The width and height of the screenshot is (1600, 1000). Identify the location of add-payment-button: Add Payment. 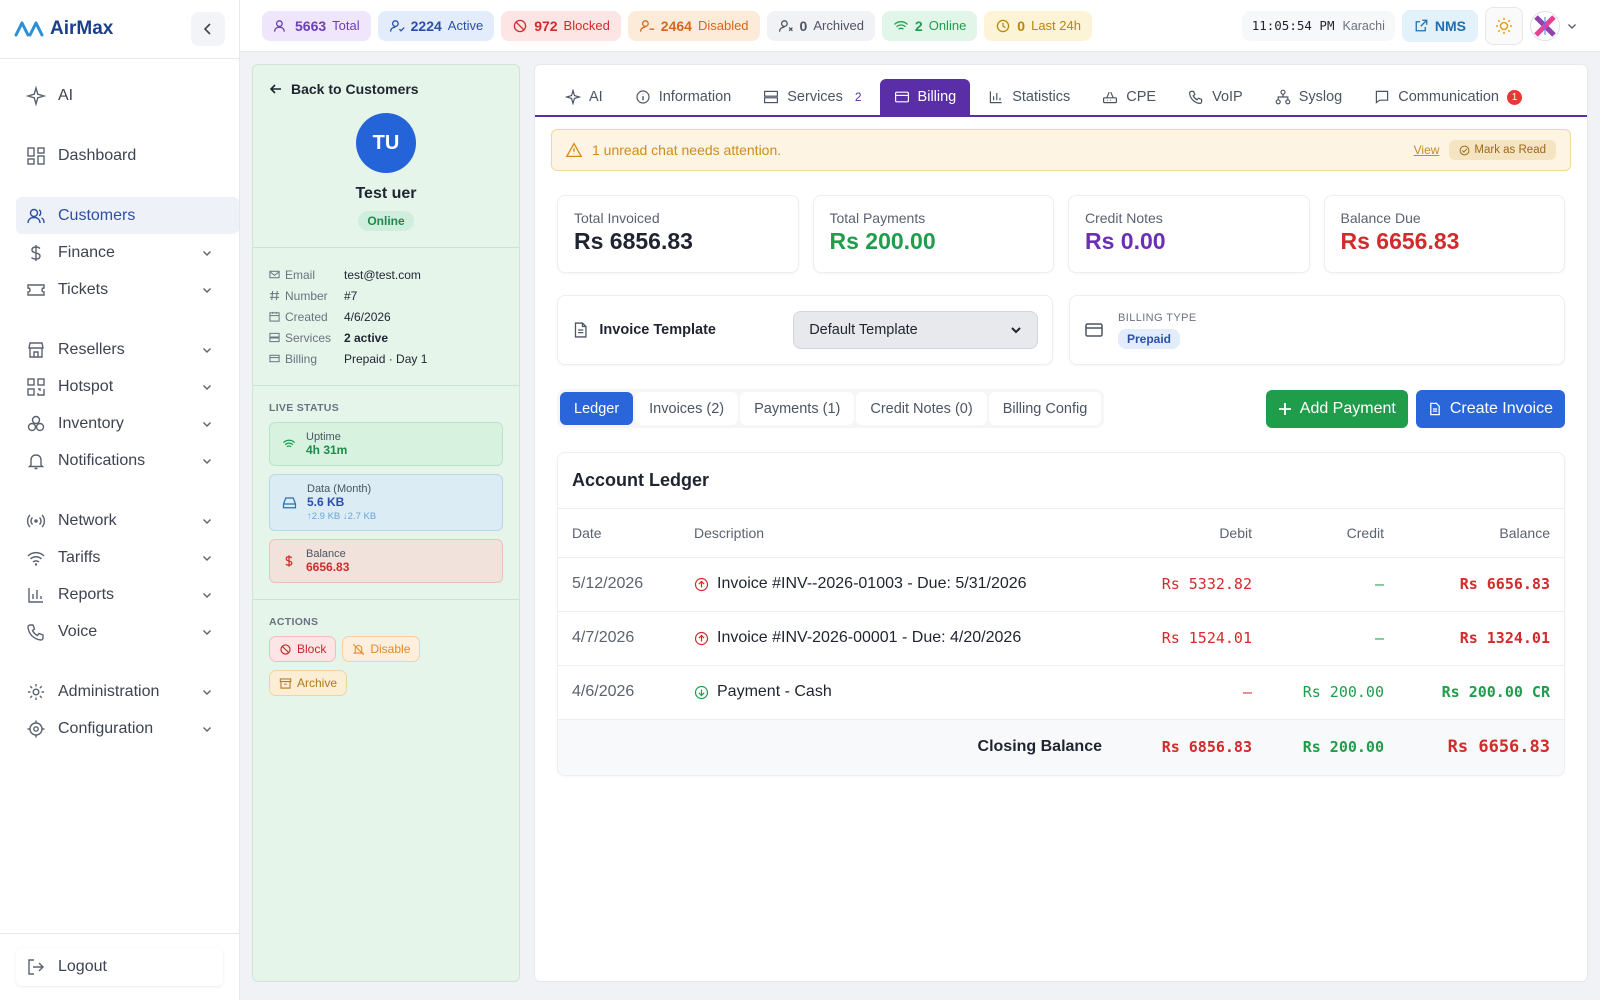
(1336, 408).